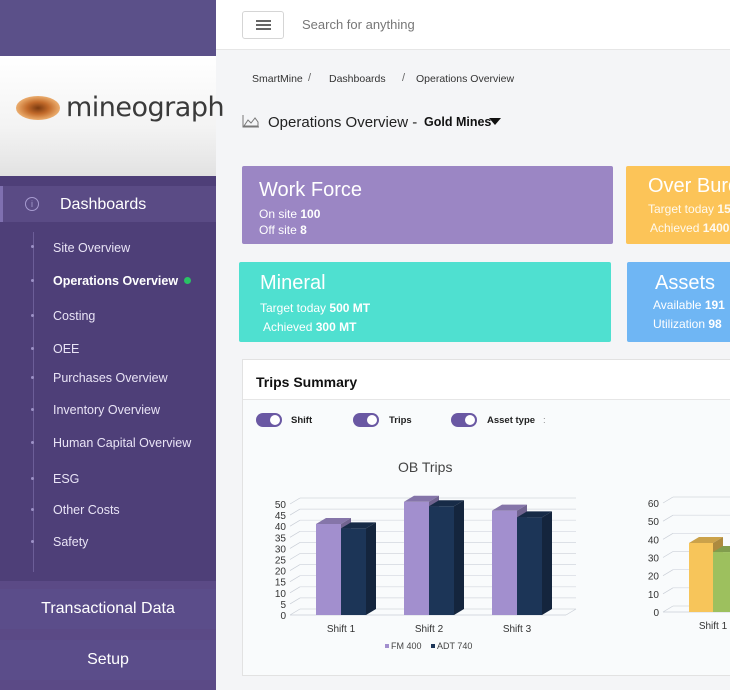  I want to click on workforce-card: Work Force On site 100 Off site 8, so click(427, 205).